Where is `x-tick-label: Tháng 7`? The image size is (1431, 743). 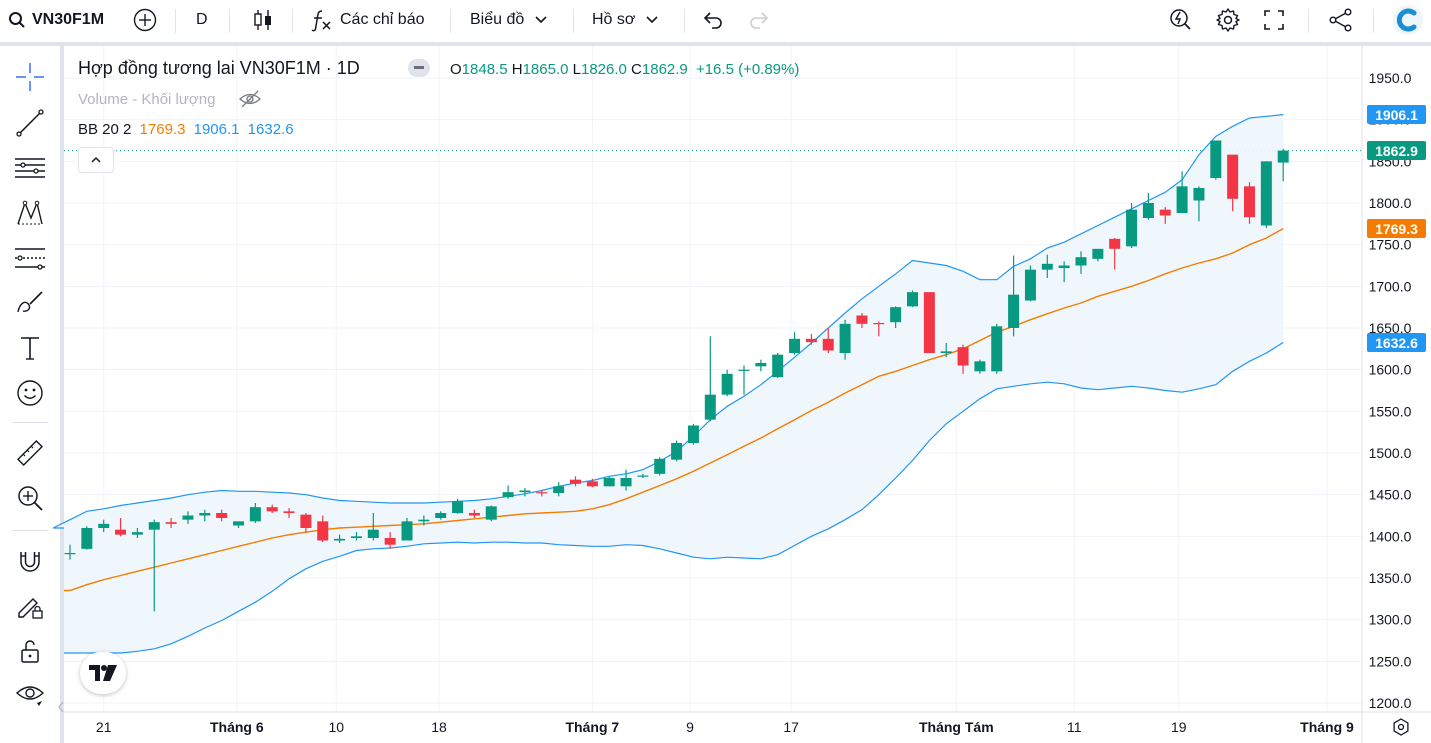
x-tick-label: Tháng 7 is located at coordinates (593, 727).